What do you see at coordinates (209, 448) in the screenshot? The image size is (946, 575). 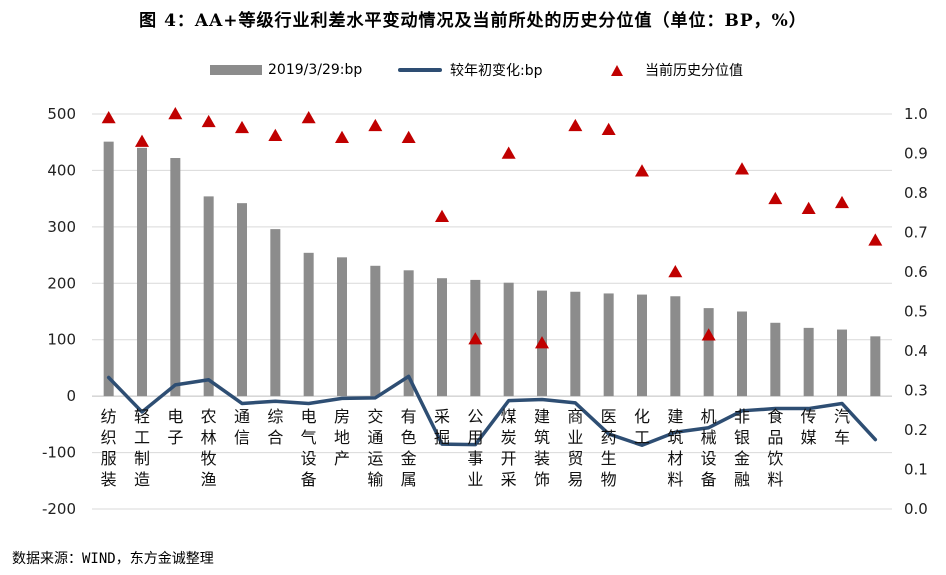 I see `x-category-label: 农林牧渔` at bounding box center [209, 448].